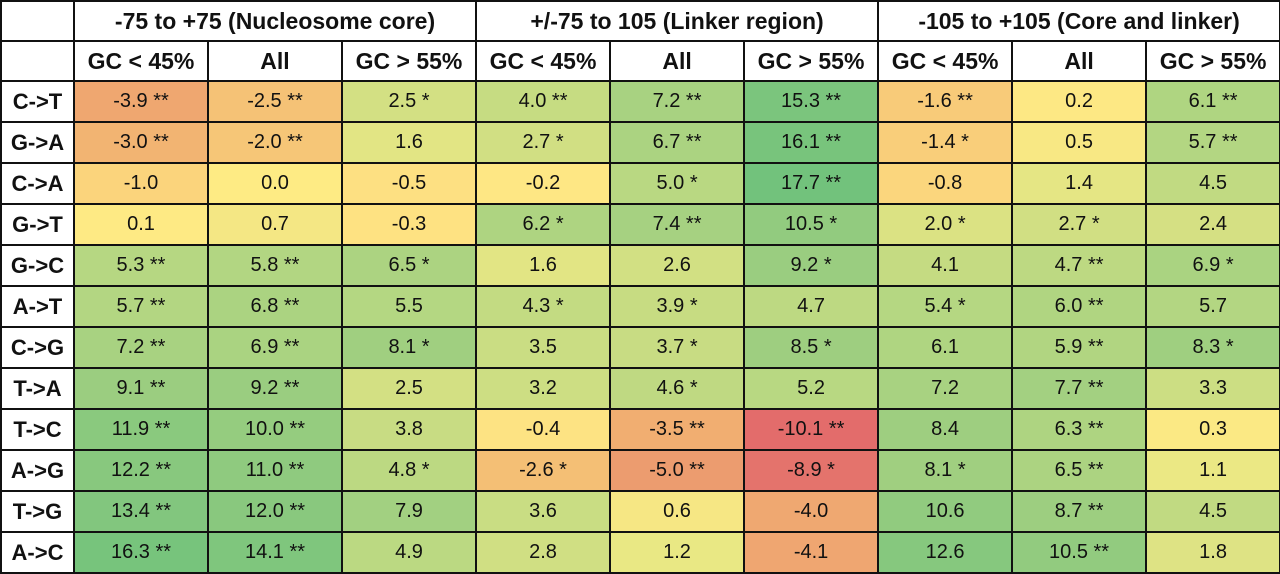 This screenshot has height=574, width=1280. What do you see at coordinates (409, 429) in the screenshot?
I see `value-cell: 3.8` at bounding box center [409, 429].